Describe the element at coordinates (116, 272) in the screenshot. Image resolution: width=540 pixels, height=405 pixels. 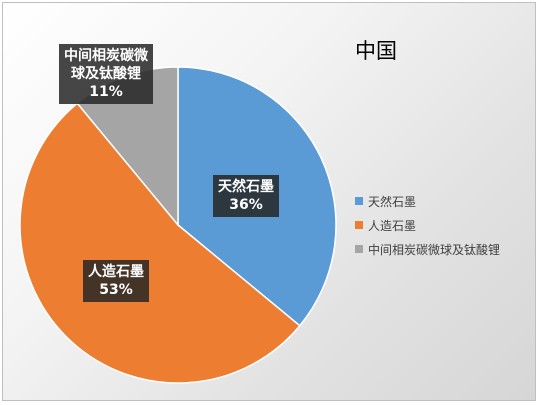
I see `slice-label-artificial-graphite-name: 人造石墨` at that location.